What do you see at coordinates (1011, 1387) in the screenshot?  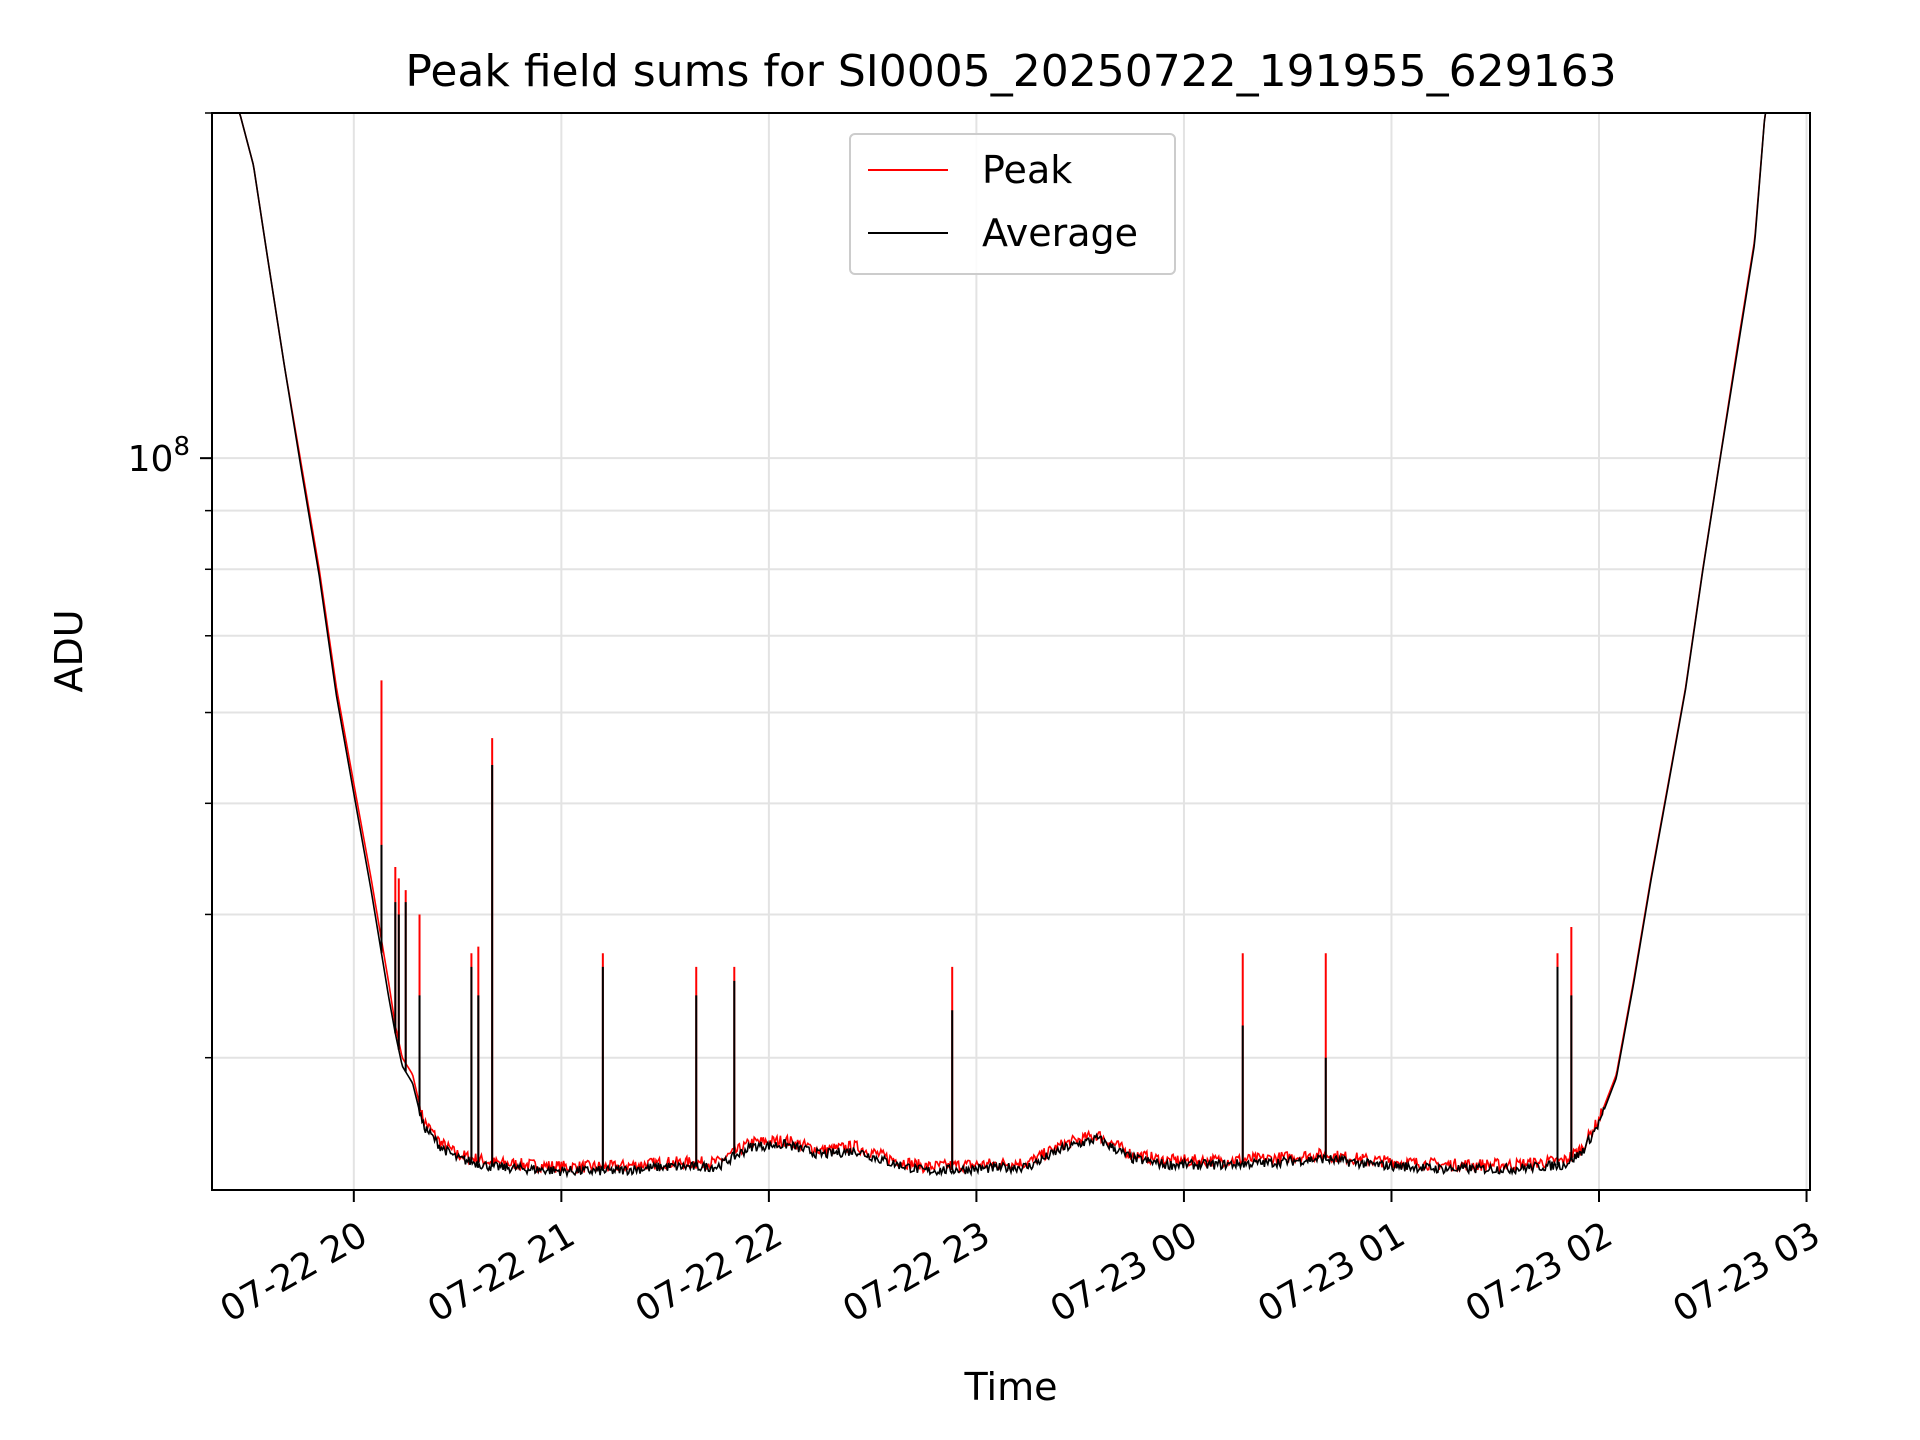 I see `x-axis-label: Time` at bounding box center [1011, 1387].